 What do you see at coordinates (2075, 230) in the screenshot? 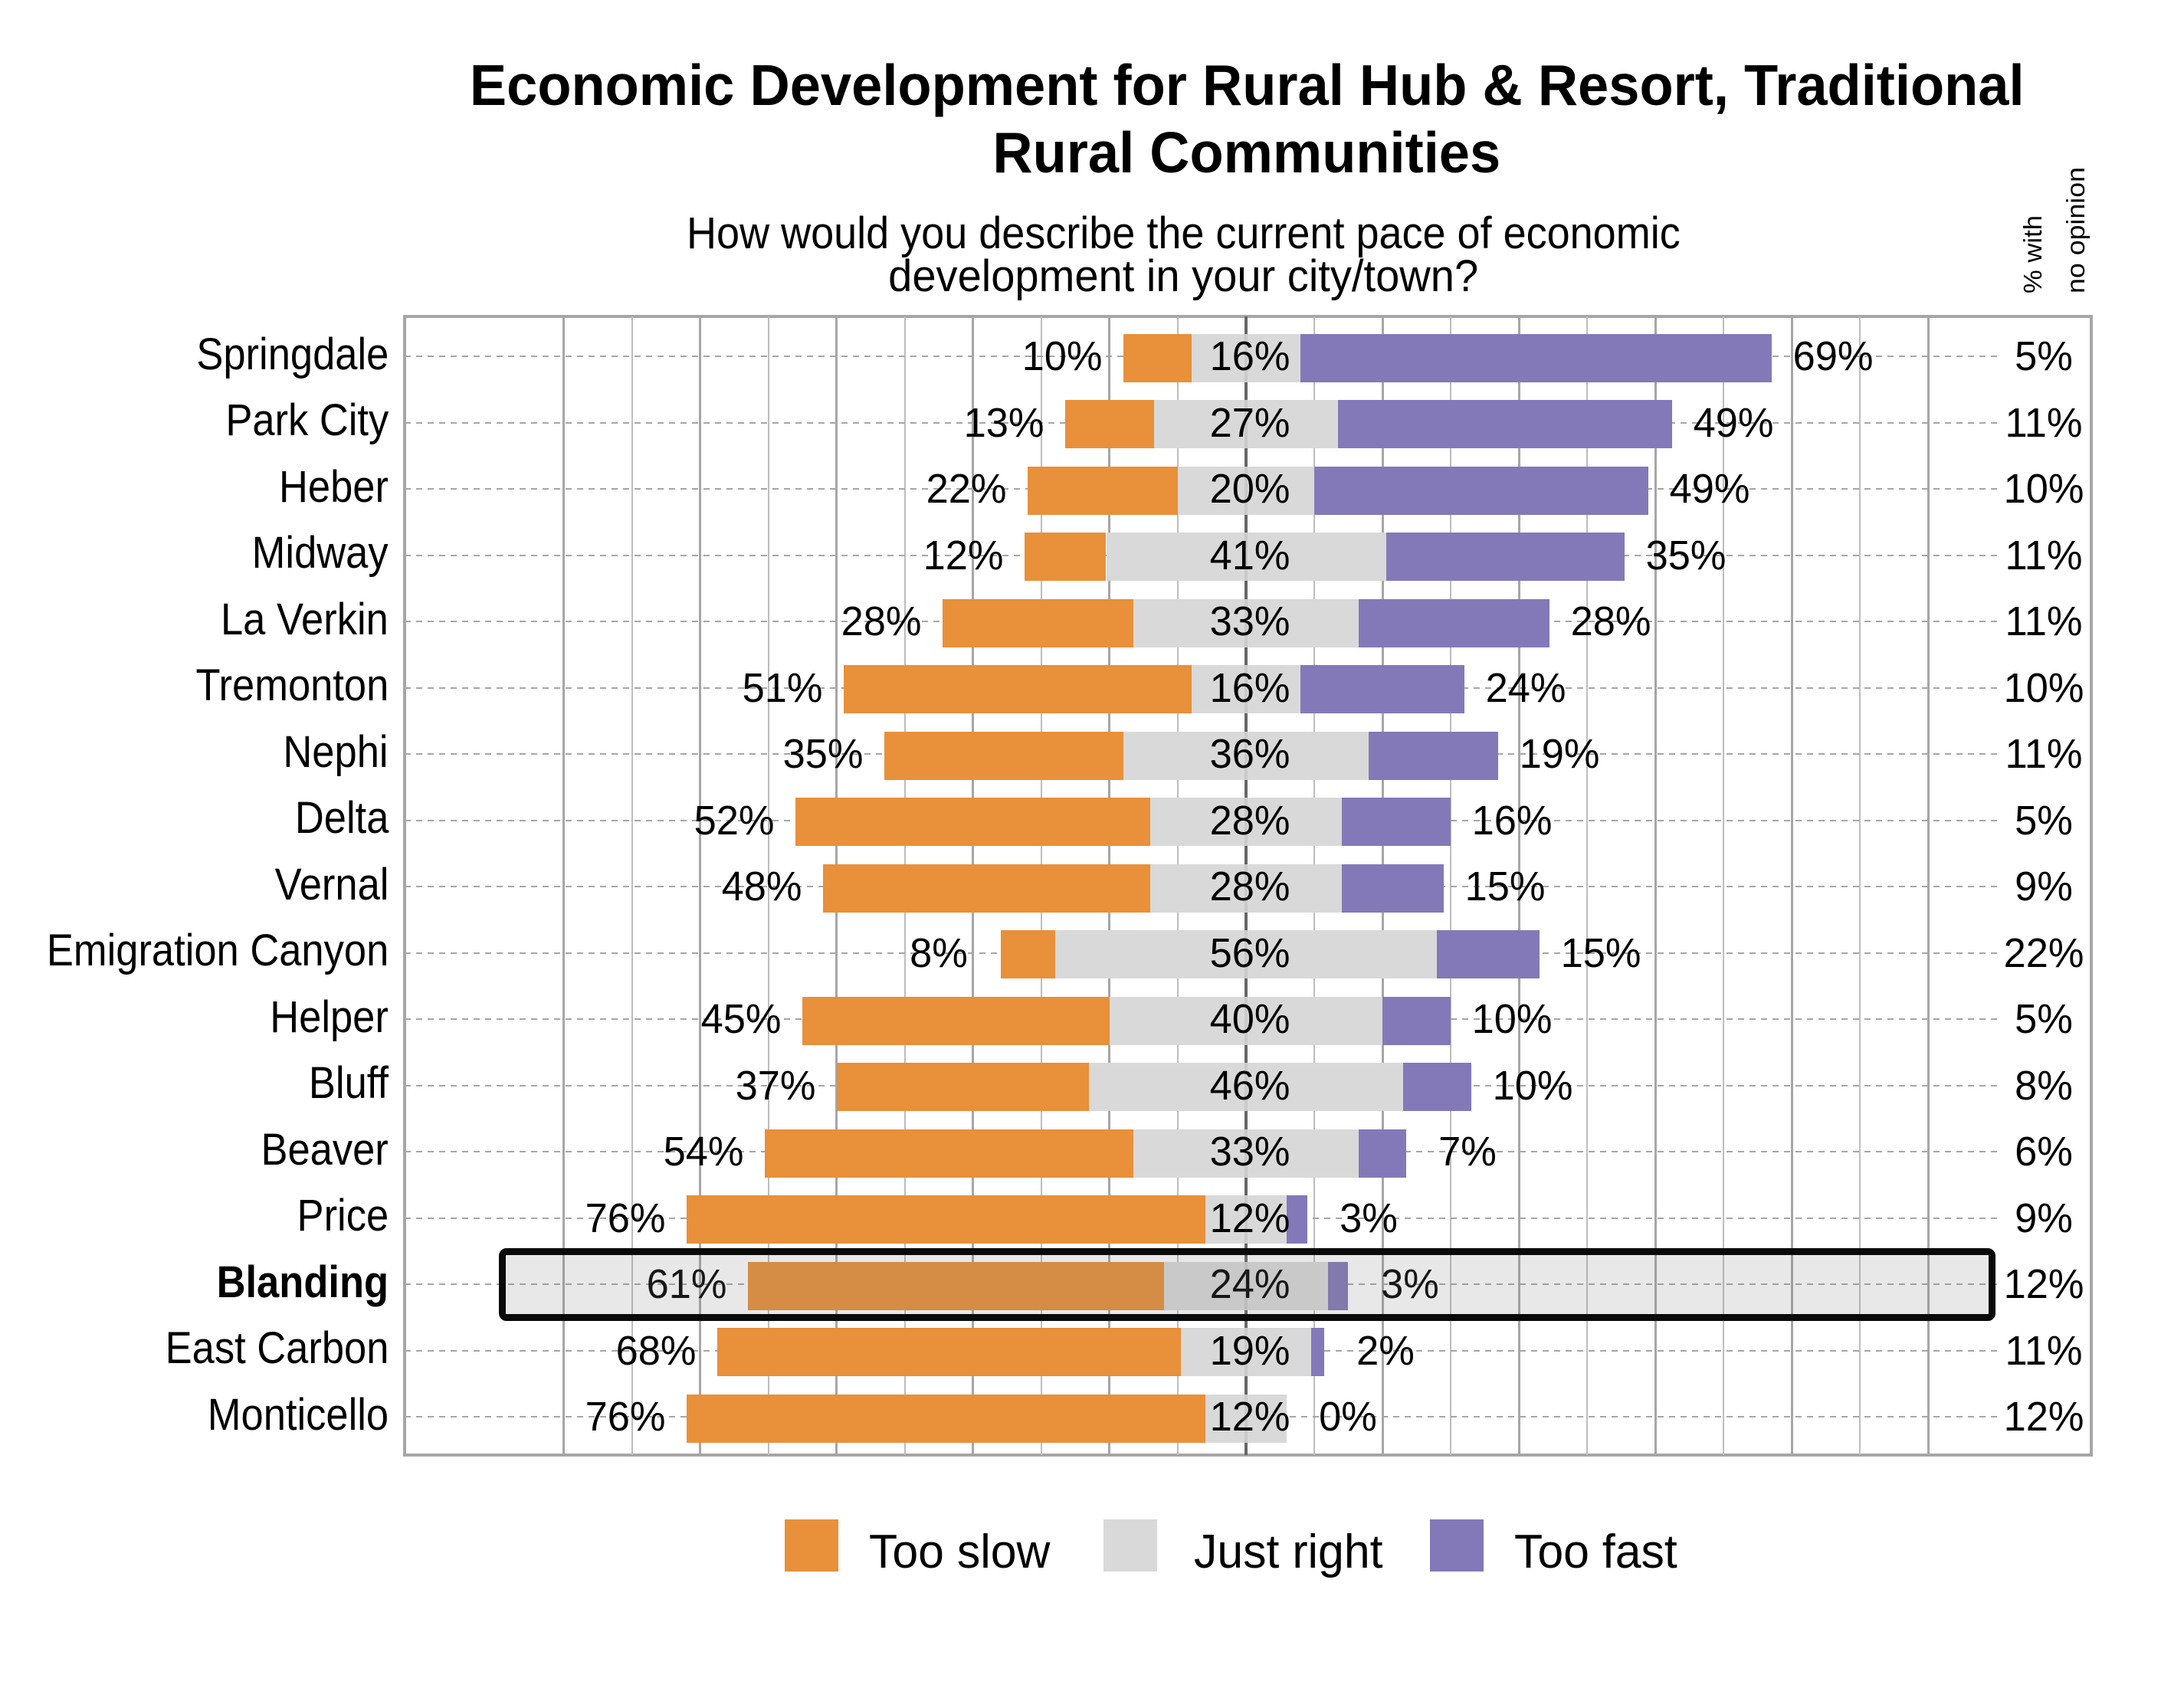
I see `svg-text: no opinion` at bounding box center [2075, 230].